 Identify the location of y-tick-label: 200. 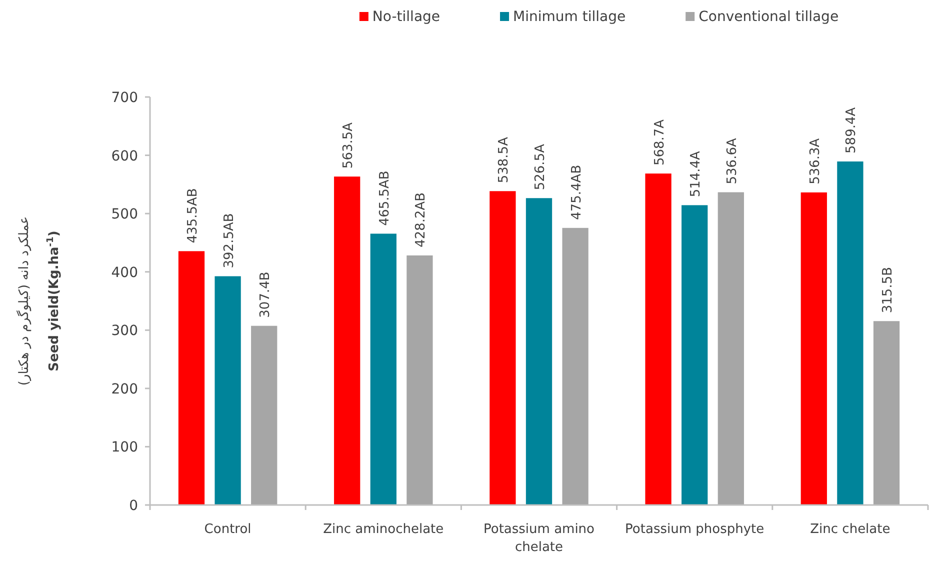
(124, 389).